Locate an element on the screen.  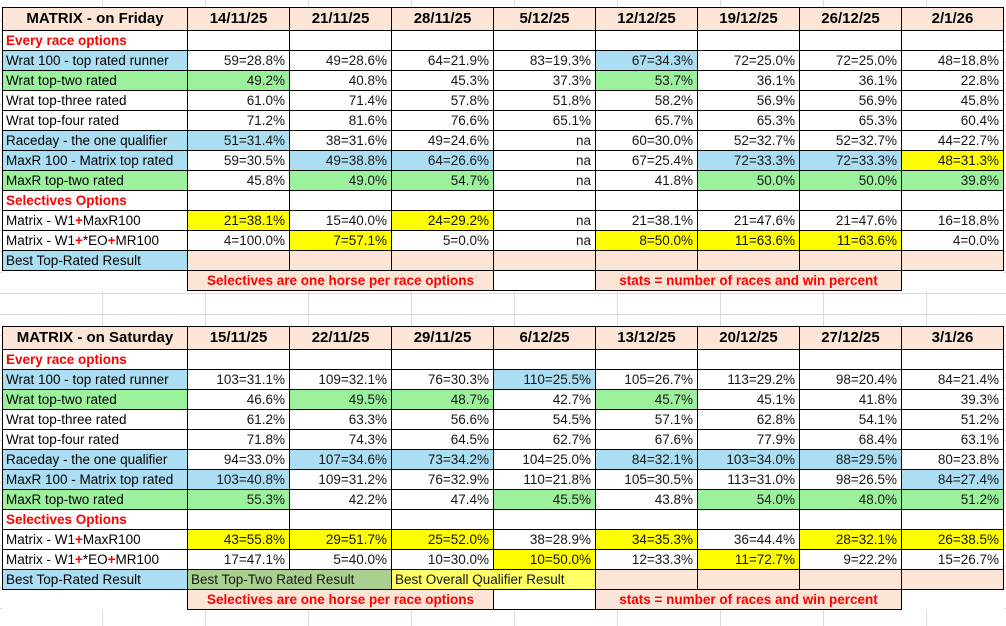
value-cell: 44=22.7% is located at coordinates (952, 140).